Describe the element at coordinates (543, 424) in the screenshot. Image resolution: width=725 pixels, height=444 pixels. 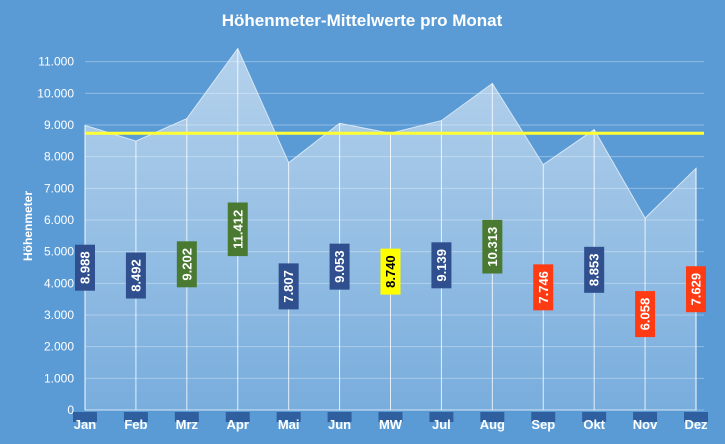
I see `x-tick-label: Sep` at that location.